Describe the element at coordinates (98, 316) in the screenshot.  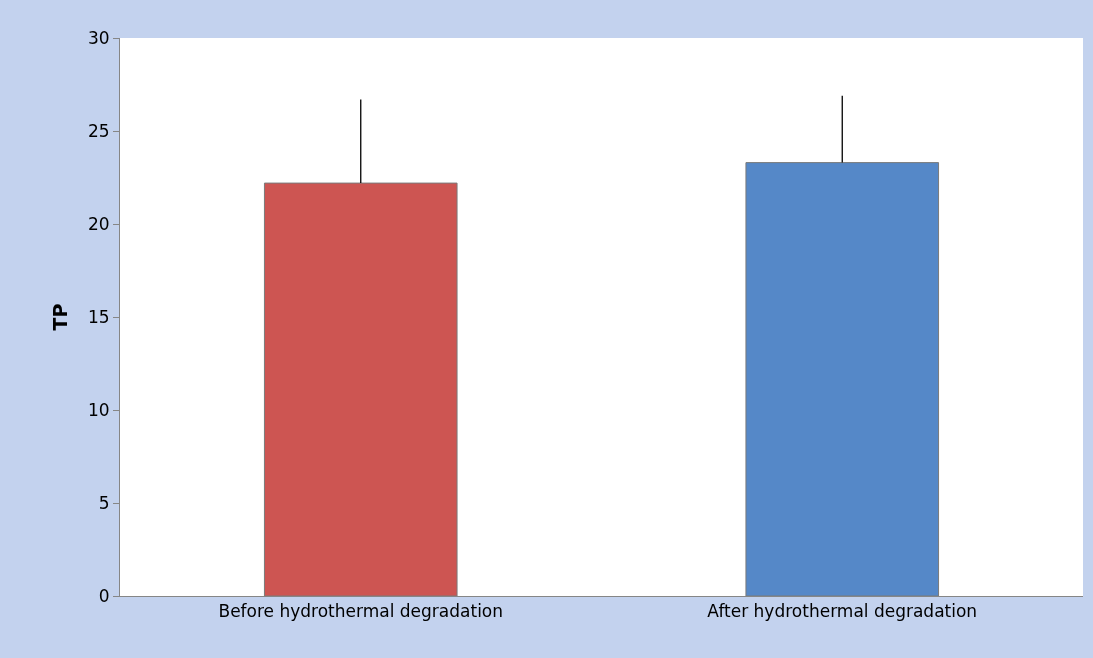
I see `y-tick-label: 15` at that location.